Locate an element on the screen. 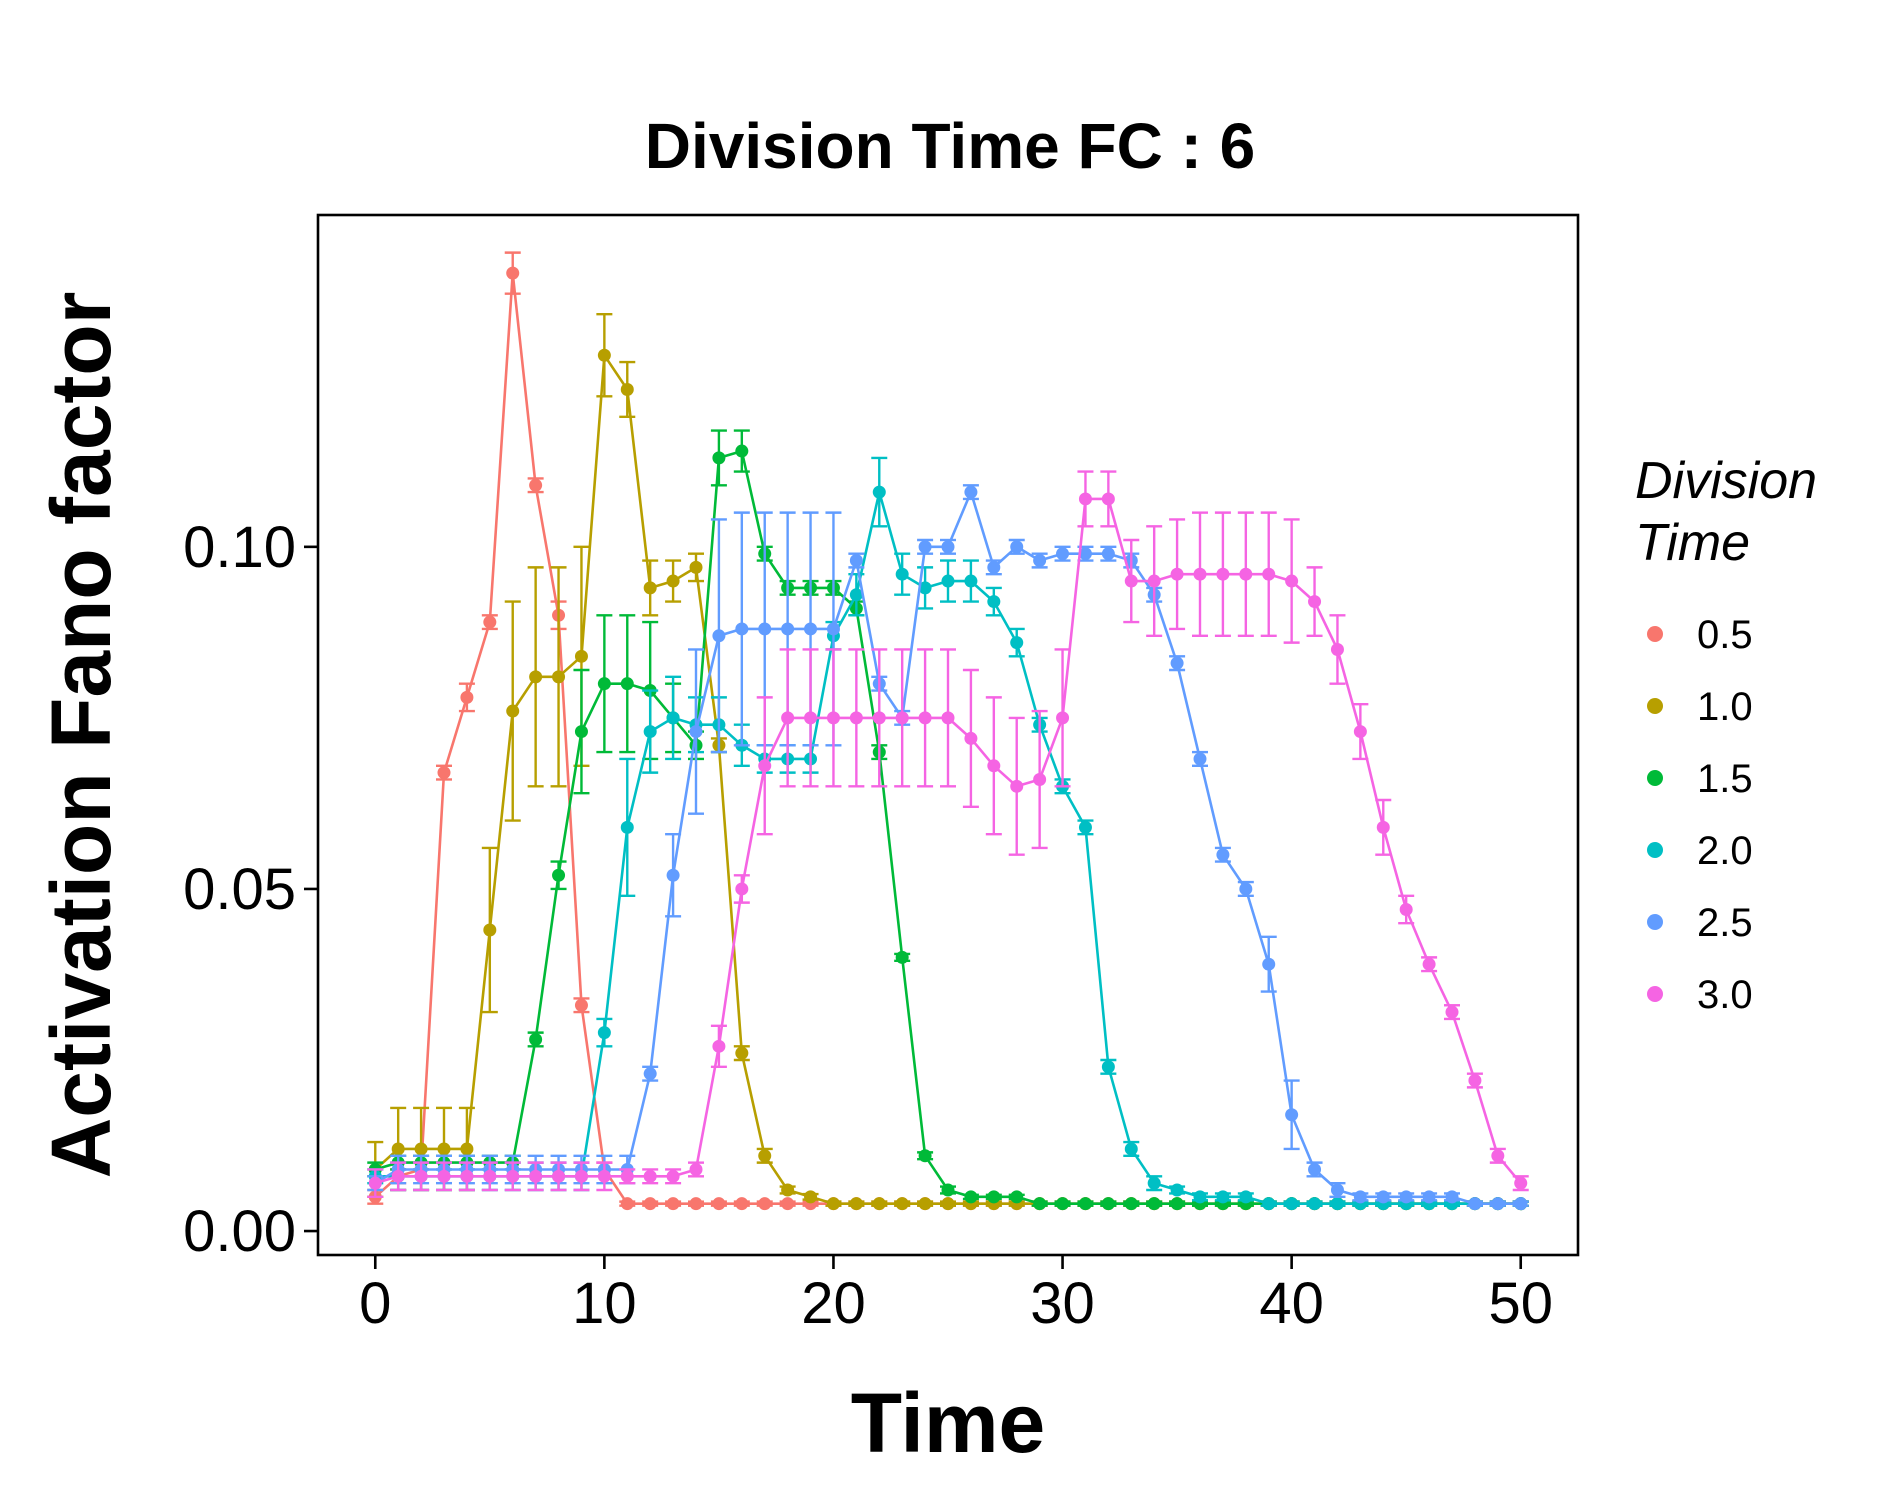 This screenshot has width=1890, height=1500. legend-label: 0.5 is located at coordinates (1725, 635).